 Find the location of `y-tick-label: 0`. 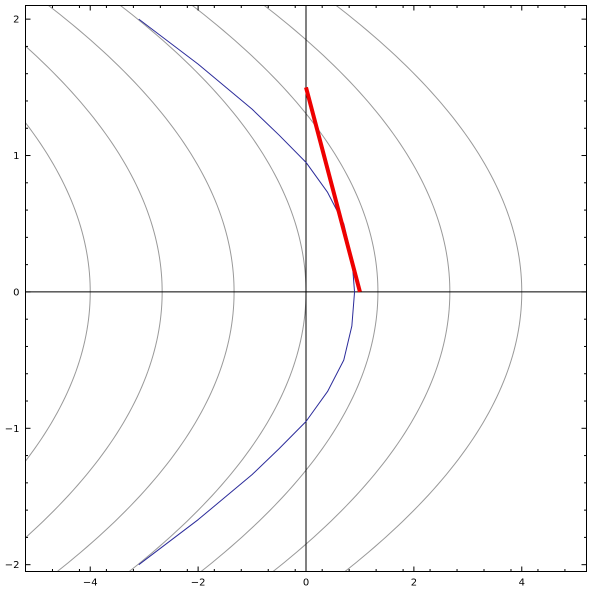

y-tick-label: 0 is located at coordinates (16, 292).